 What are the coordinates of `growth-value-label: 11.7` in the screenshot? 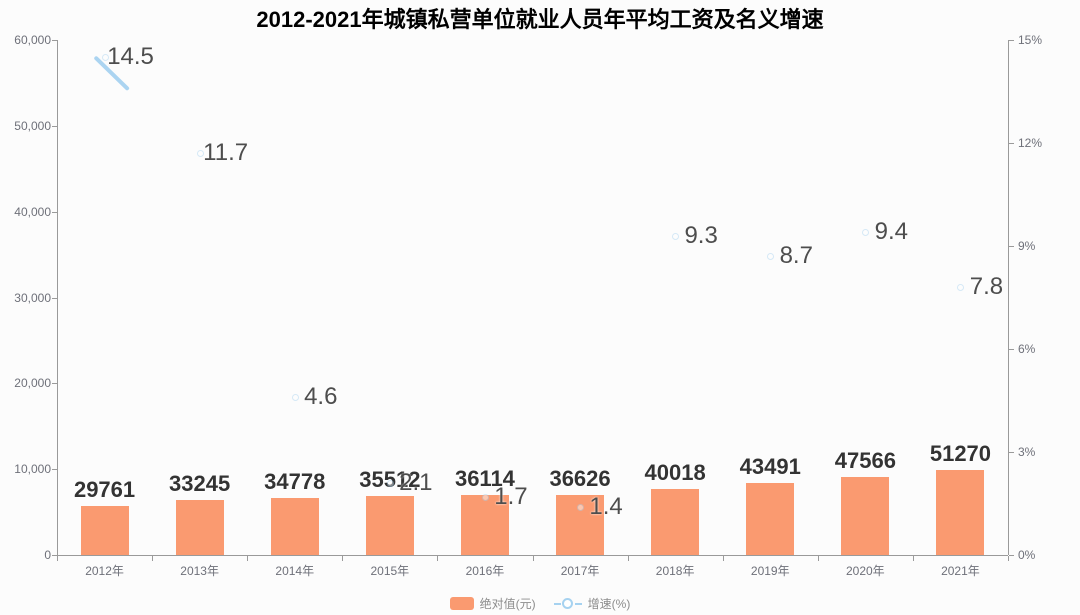 It's located at (226, 153).